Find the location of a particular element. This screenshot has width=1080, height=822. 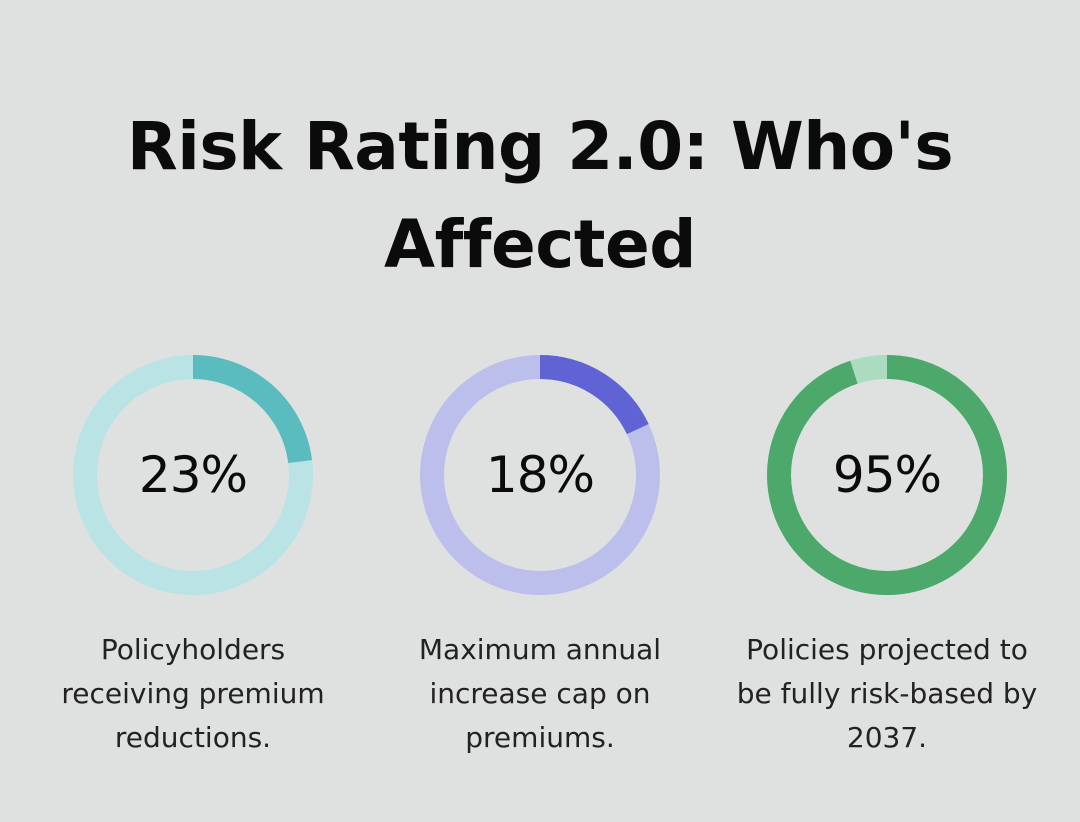

donut-chart-premium-reductions is located at coordinates (193, 475).